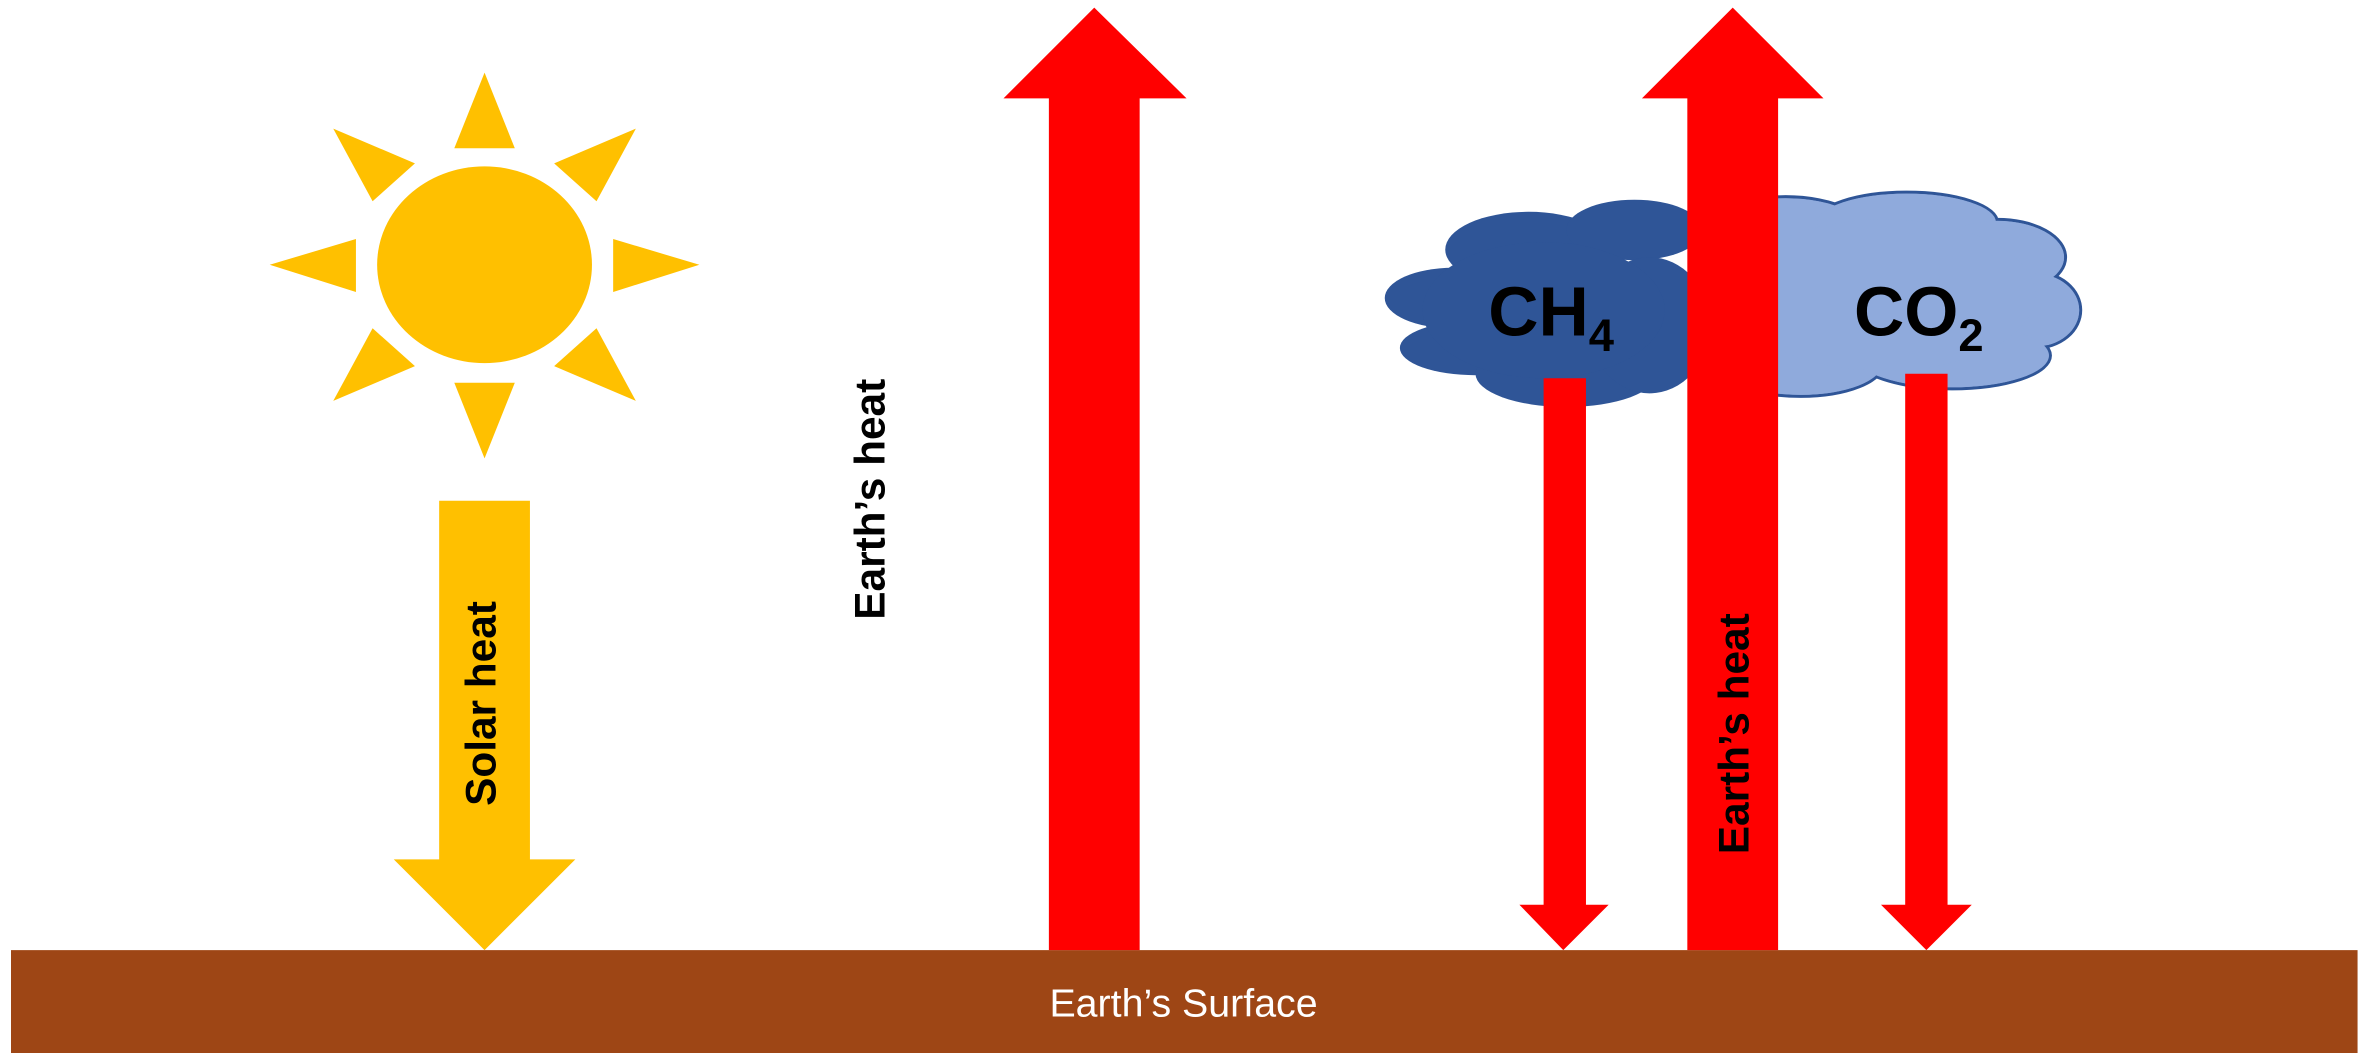 Image resolution: width=2361 pixels, height=1053 pixels. What do you see at coordinates (1601, 335) in the screenshot?
I see `ch4-subscript: 4` at bounding box center [1601, 335].